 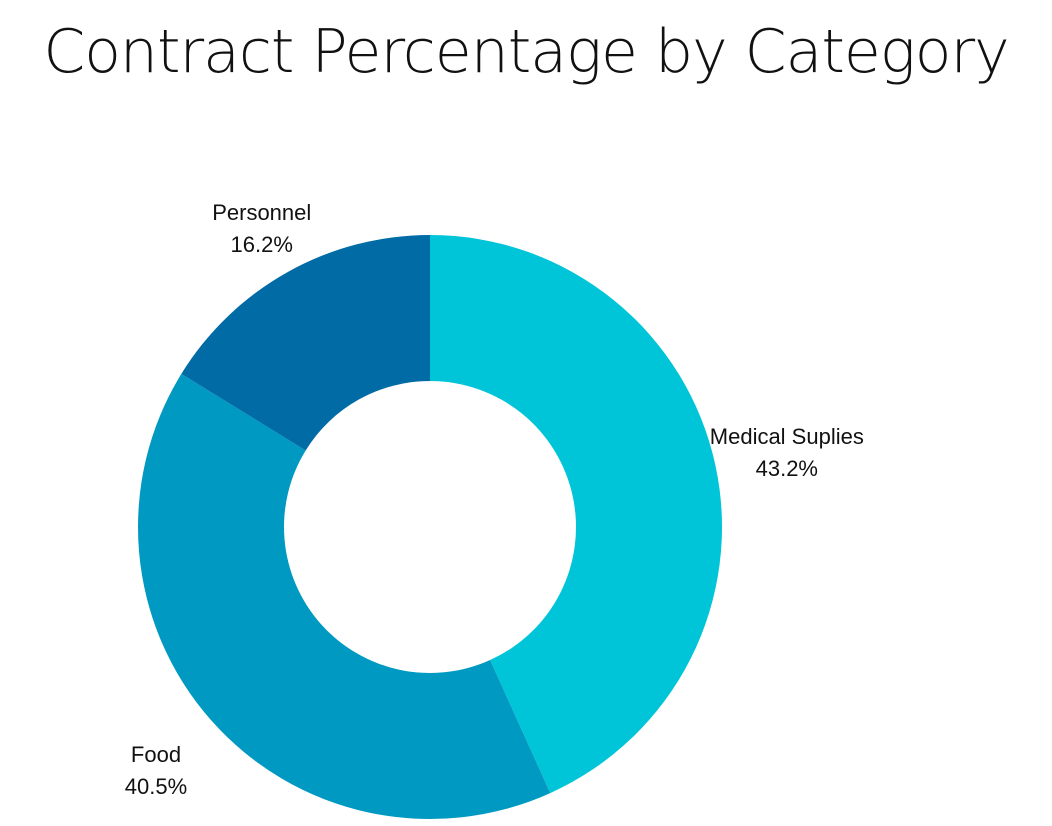 I want to click on slice-name-label: Food, so click(x=156, y=754).